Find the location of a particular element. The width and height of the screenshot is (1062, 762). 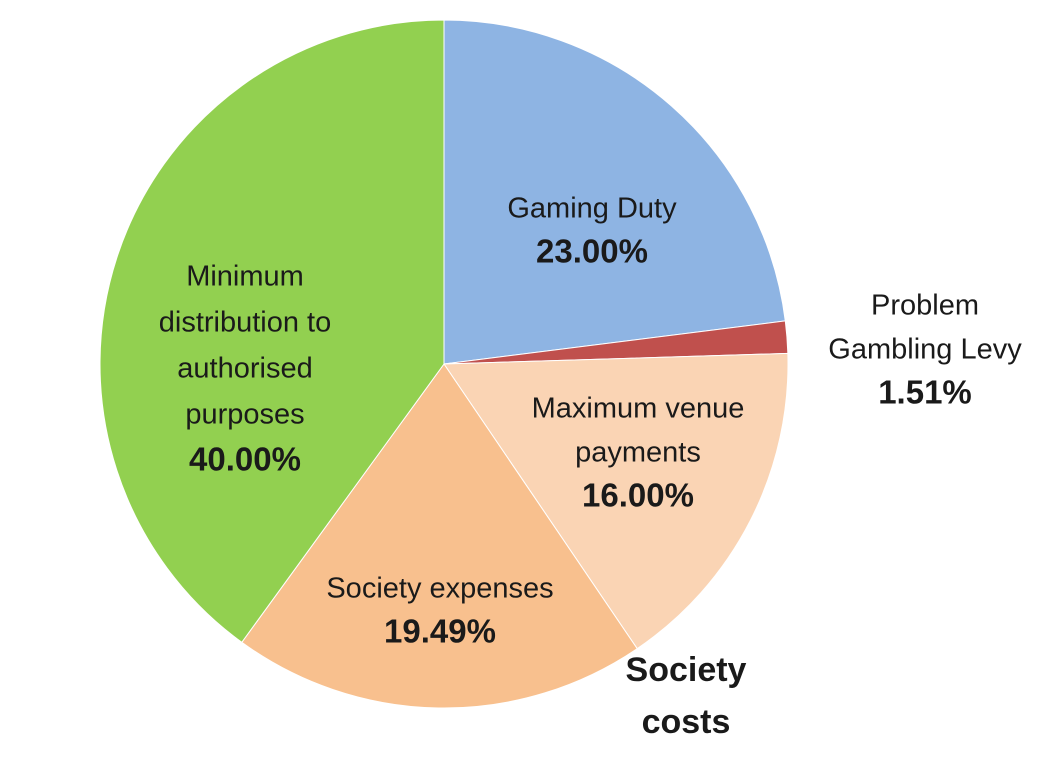

slice-label-line: Gambling Levy is located at coordinates (925, 350).